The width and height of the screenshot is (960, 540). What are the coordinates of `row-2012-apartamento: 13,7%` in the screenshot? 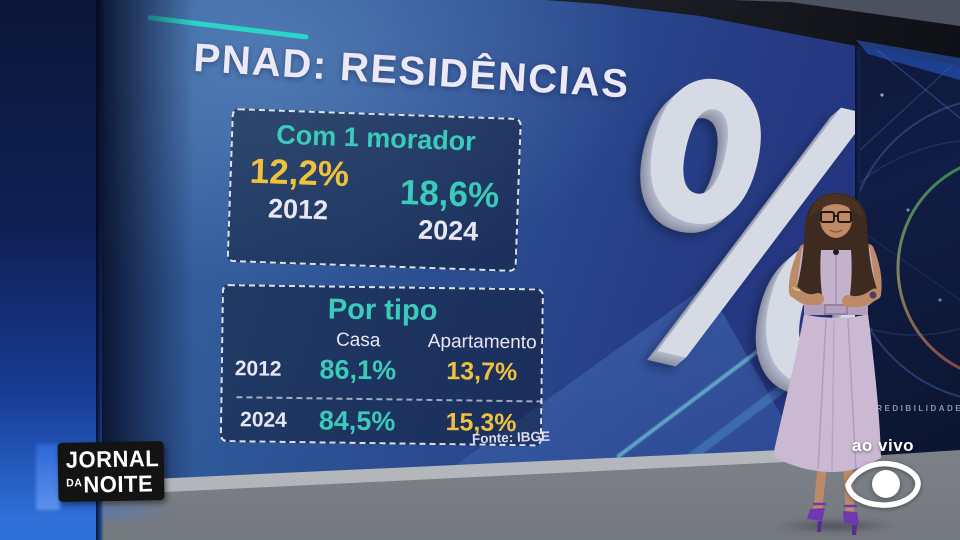 It's located at (482, 372).